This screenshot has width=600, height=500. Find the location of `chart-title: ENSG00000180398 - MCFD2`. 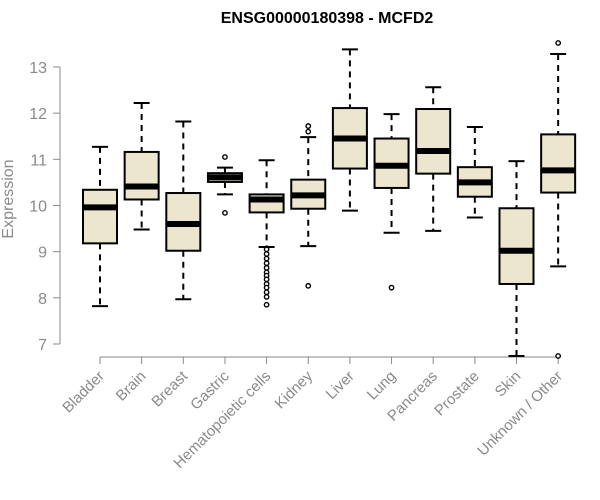

chart-title: ENSG00000180398 - MCFD2 is located at coordinates (327, 18).